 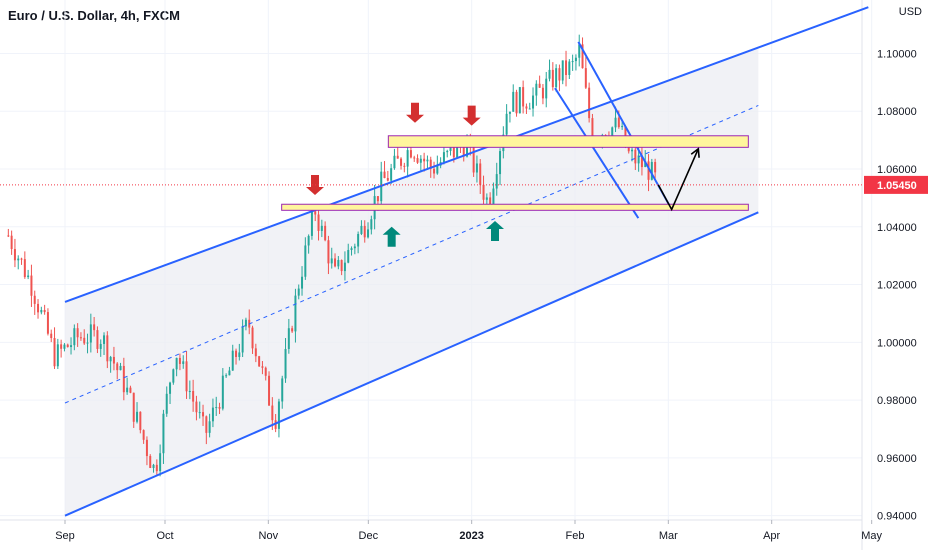 I want to click on y-tick-label: 1.06000, so click(x=897, y=170).